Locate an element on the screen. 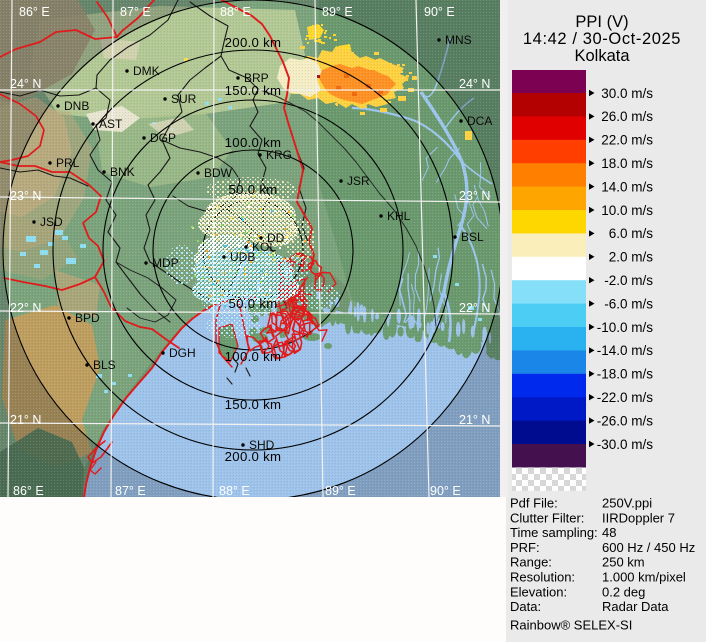 This screenshot has width=706, height=642. svg-text: PRF: is located at coordinates (525, 547).